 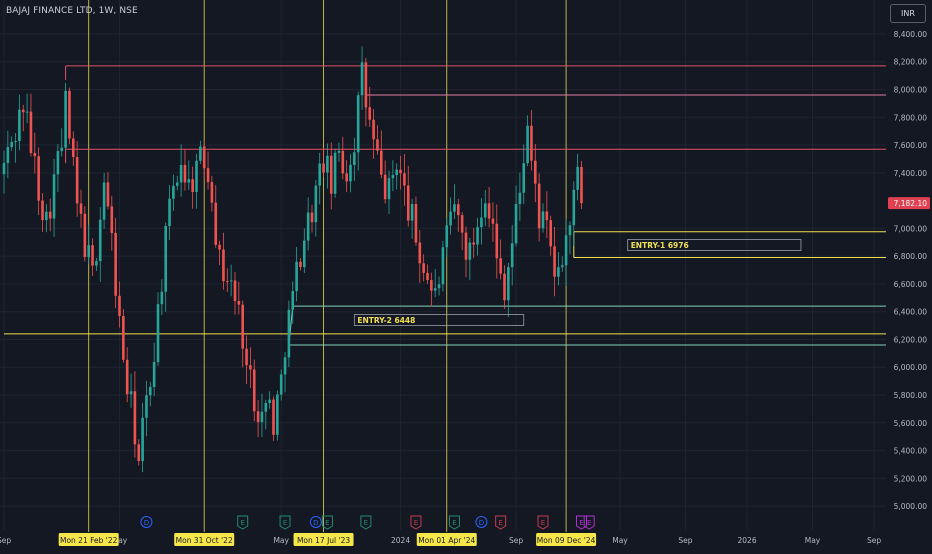 I want to click on symbol-title: BAJAJ FINANCE LTD, 1W, NSE, so click(x=72, y=11).